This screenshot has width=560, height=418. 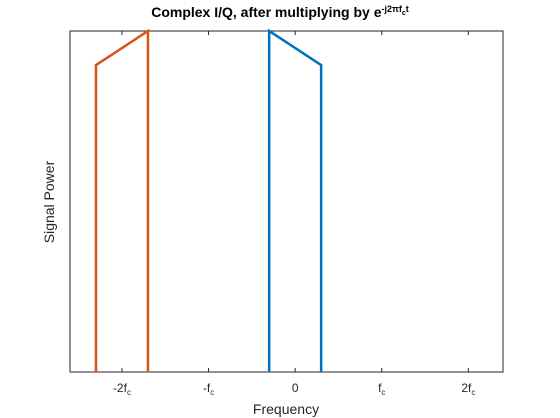 I want to click on y-axis-label: Signal Power, so click(x=49, y=201).